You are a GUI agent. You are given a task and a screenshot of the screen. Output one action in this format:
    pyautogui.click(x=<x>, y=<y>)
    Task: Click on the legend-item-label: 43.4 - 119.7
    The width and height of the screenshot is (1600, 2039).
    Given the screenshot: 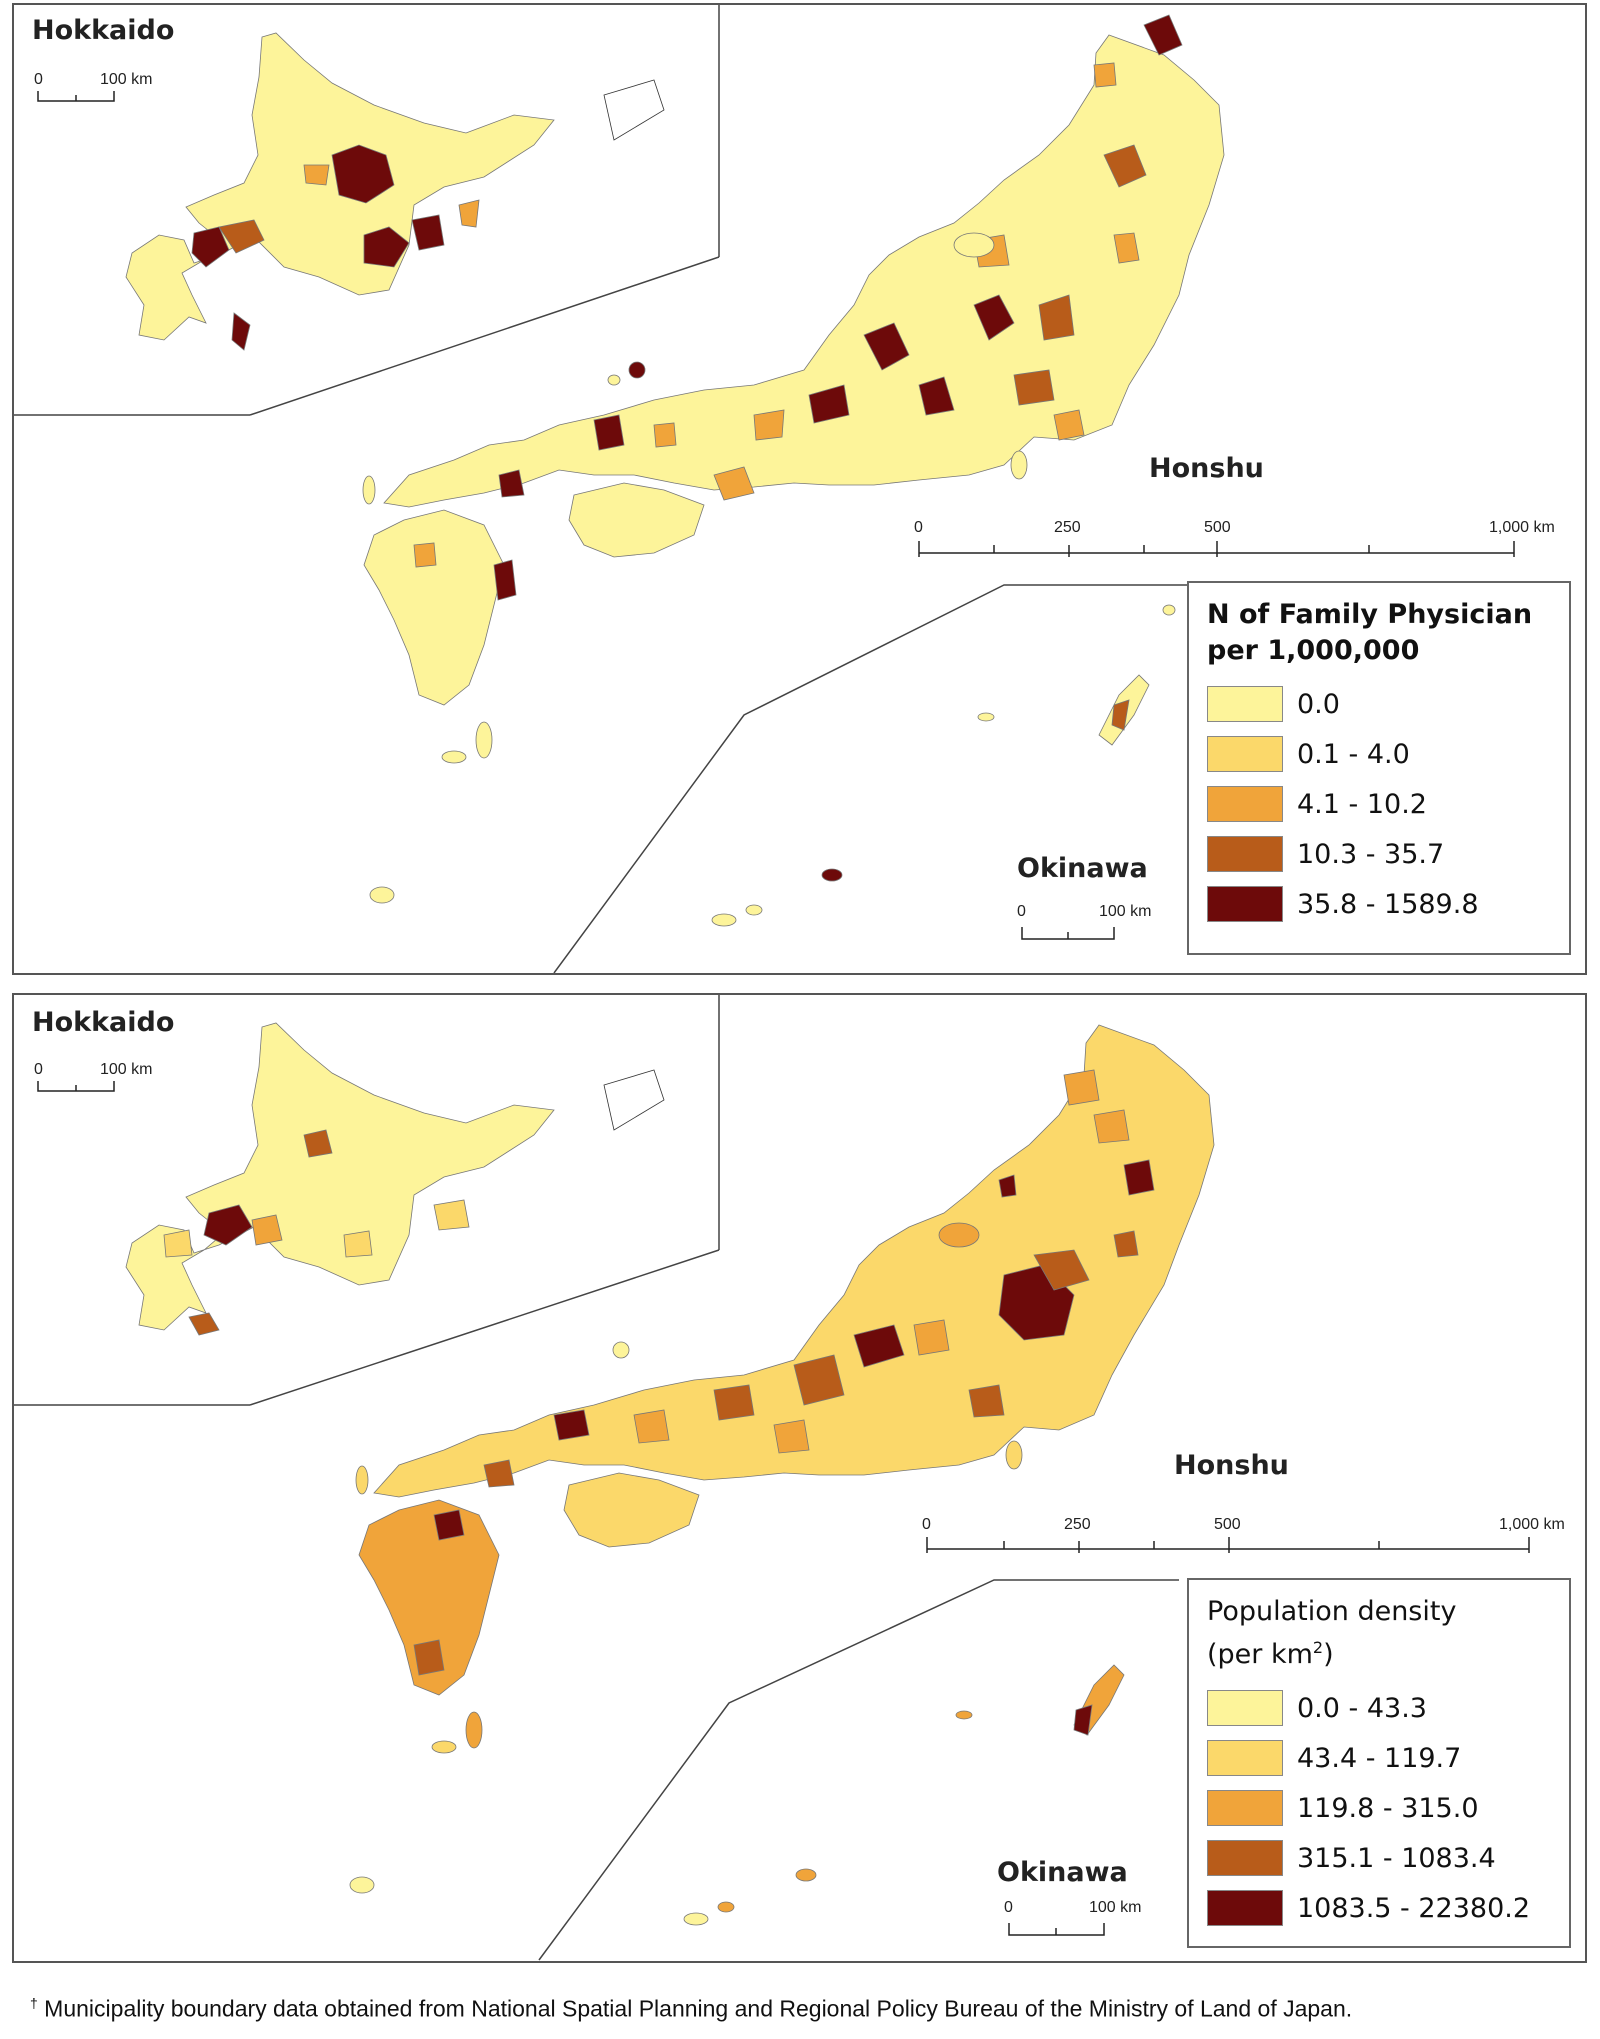 What is the action you would take?
    pyautogui.click(x=1379, y=1758)
    